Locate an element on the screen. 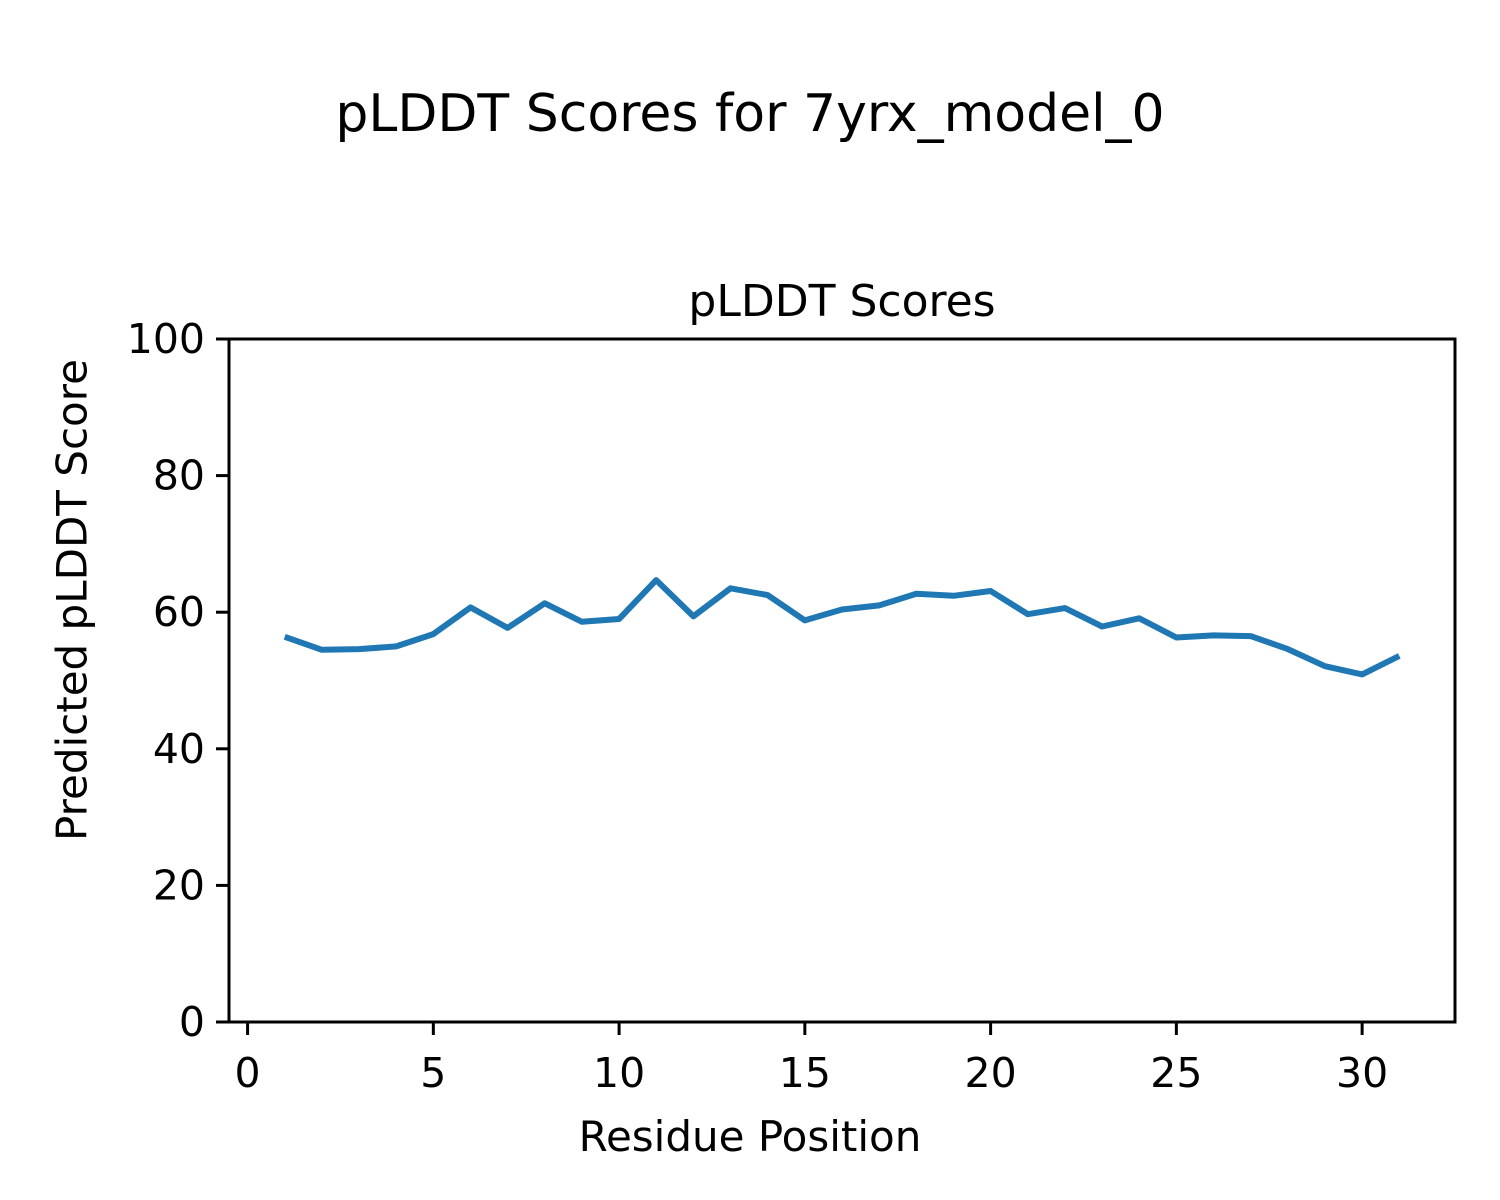 This screenshot has width=1500, height=1200. y-tick-label: 100 is located at coordinates (166, 339).